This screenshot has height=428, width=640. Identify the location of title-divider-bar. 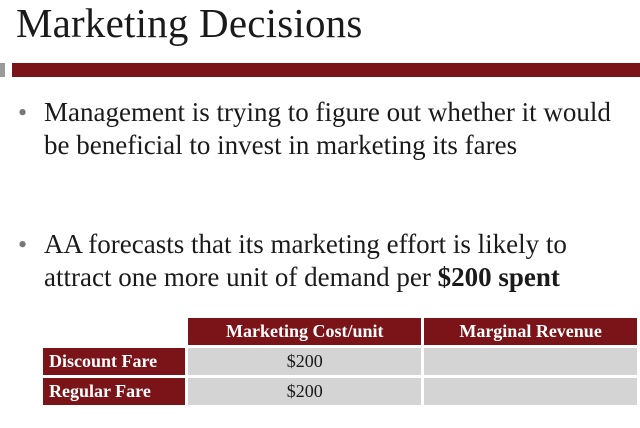
(326, 70).